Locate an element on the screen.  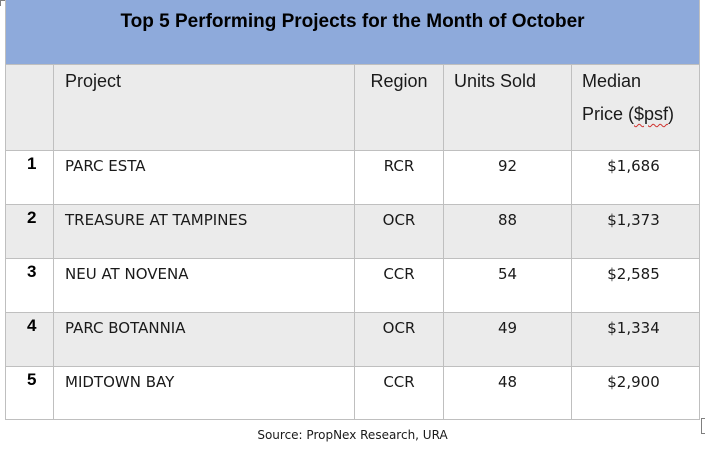
rank-cell: 2 is located at coordinates (29, 231).